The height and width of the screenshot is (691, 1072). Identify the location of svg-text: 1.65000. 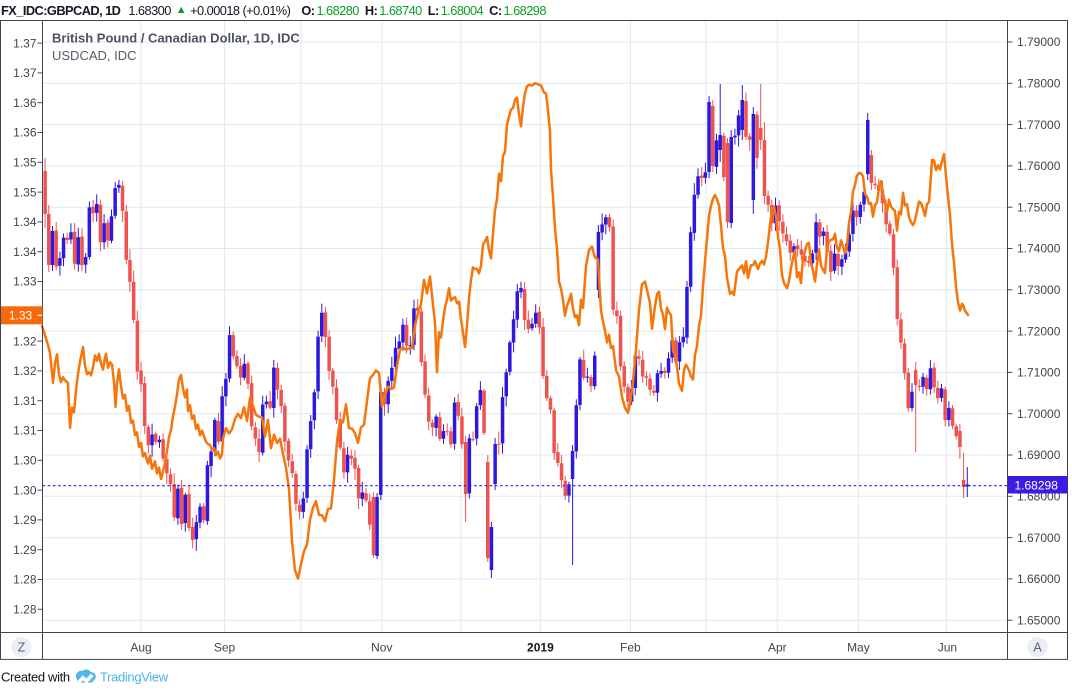
(1039, 620).